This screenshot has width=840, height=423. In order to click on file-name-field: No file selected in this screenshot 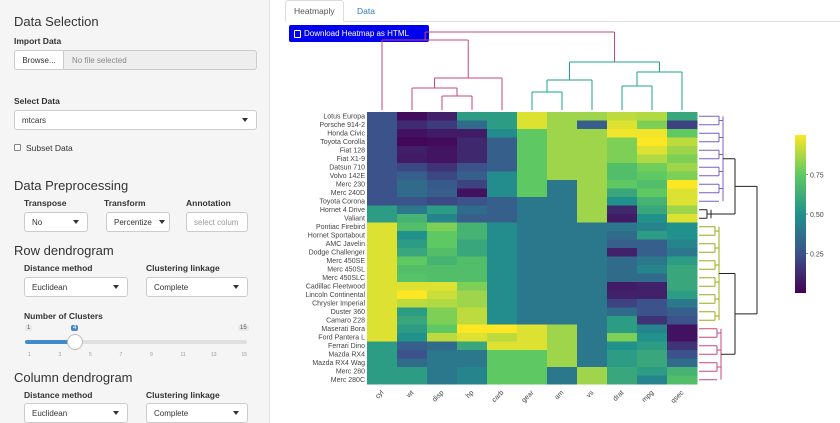, I will do `click(160, 60)`.